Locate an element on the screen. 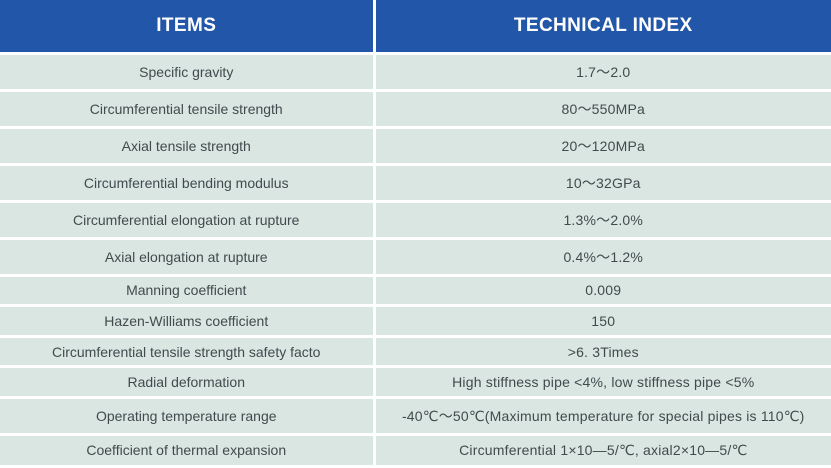 Image resolution: width=831 pixels, height=468 pixels. value-cell: 0.009 is located at coordinates (602, 291).